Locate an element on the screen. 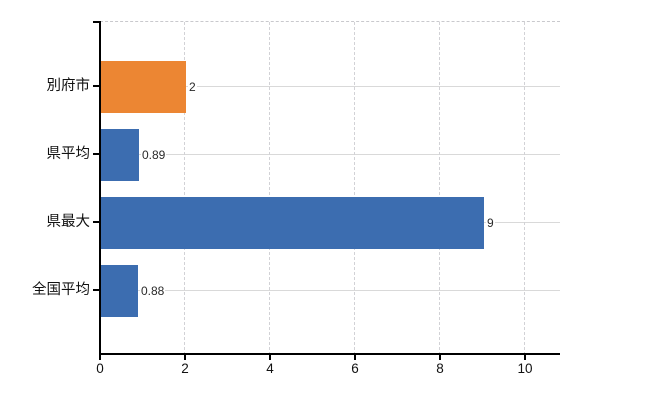 This screenshot has width=650, height=400. y-axis-top-tick is located at coordinates (96, 22).